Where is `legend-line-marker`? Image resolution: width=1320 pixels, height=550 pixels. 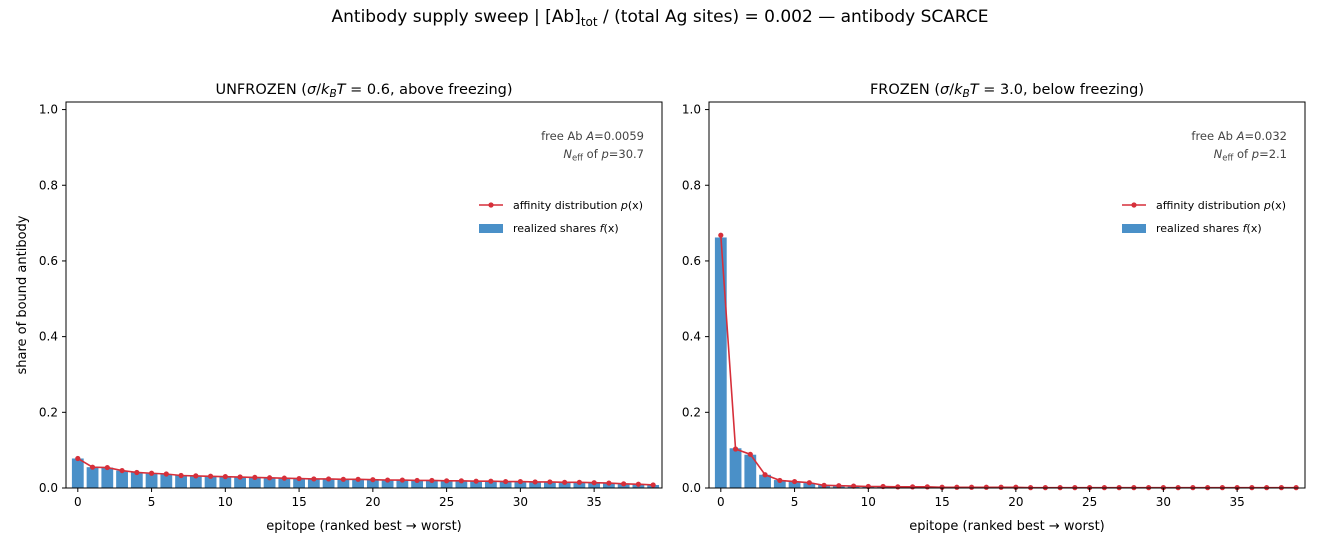
legend-line-marker is located at coordinates (1134, 205).